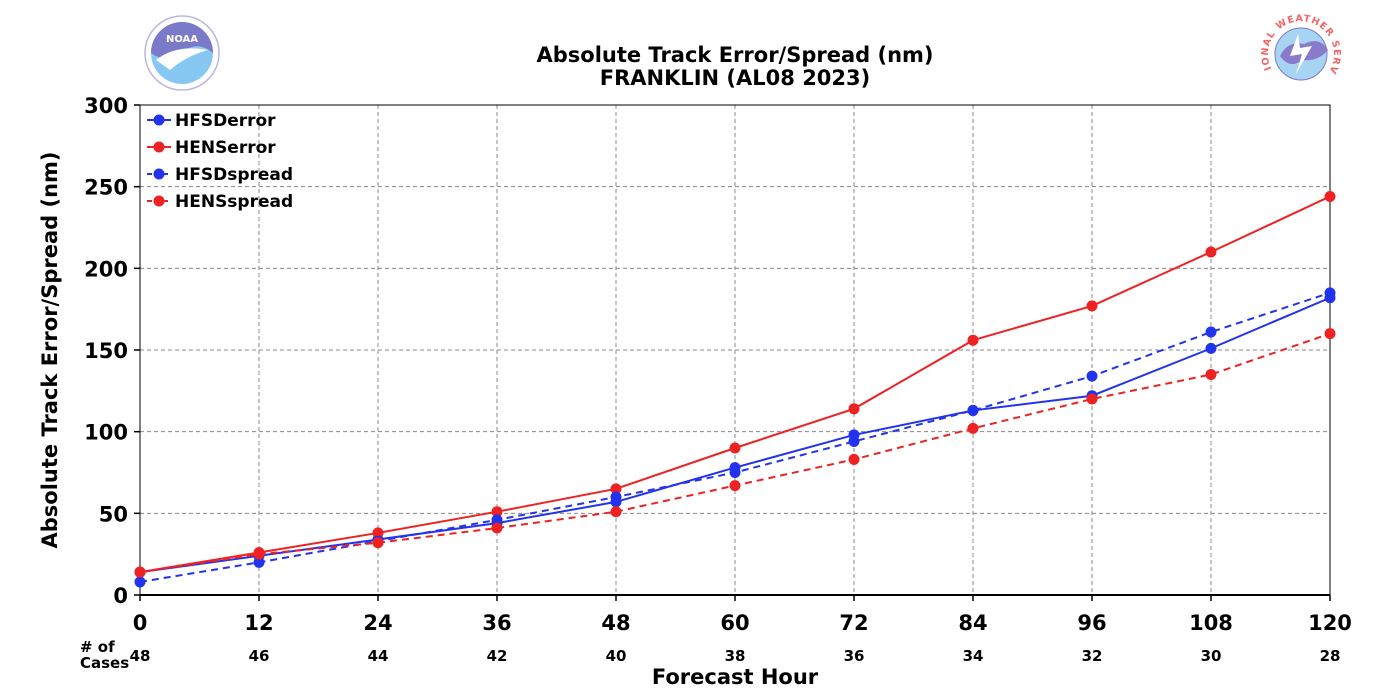  I want to click on case-count: 34, so click(973, 656).